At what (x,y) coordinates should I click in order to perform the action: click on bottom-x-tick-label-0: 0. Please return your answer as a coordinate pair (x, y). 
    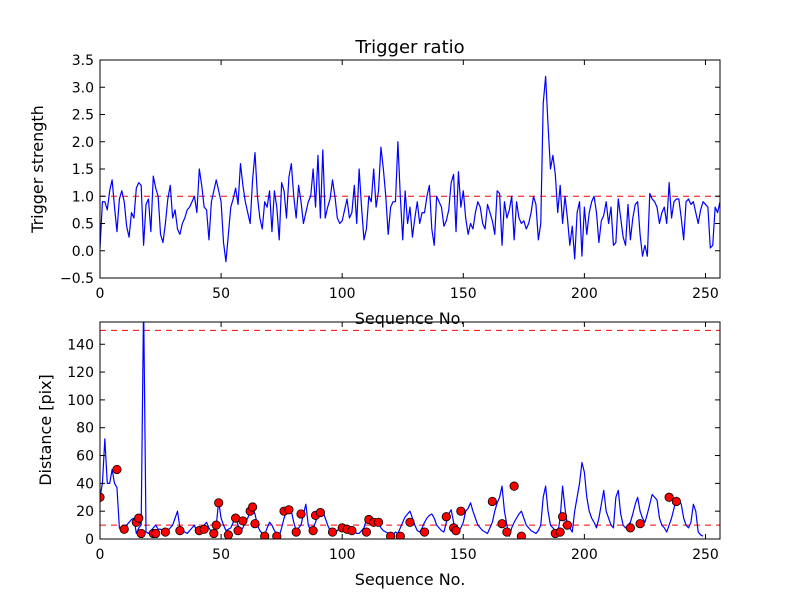
    Looking at the image, I should click on (100, 555).